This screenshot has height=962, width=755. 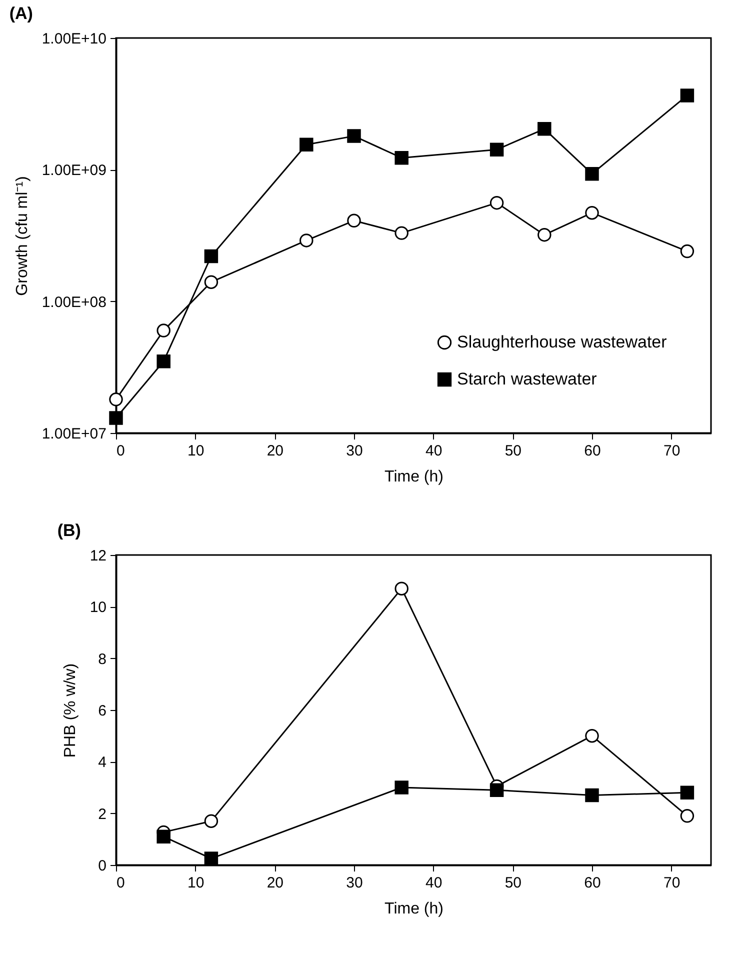 What do you see at coordinates (22, 236) in the screenshot?
I see `y-axis-title: Growth (cfu ml⁻¹)` at bounding box center [22, 236].